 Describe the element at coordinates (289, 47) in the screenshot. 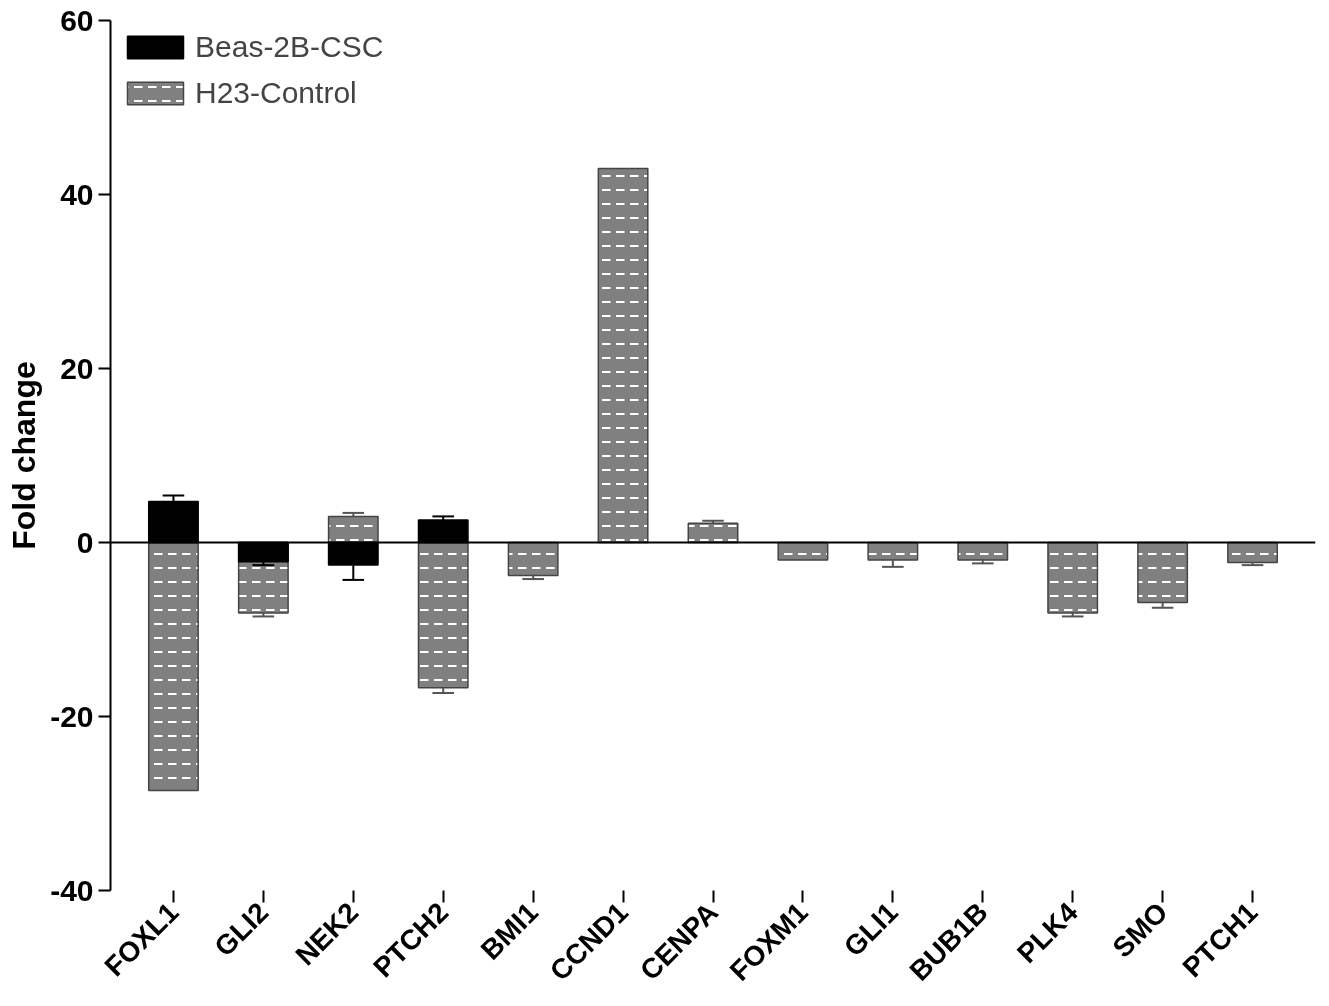

I see `legend-label: Beas-2B-CSC` at that location.